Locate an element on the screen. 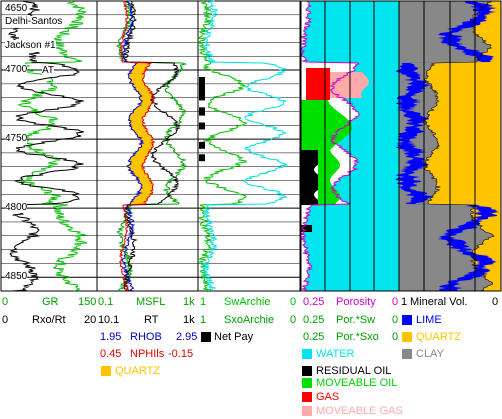  sxo-archie-curve is located at coordinates (244, 146).